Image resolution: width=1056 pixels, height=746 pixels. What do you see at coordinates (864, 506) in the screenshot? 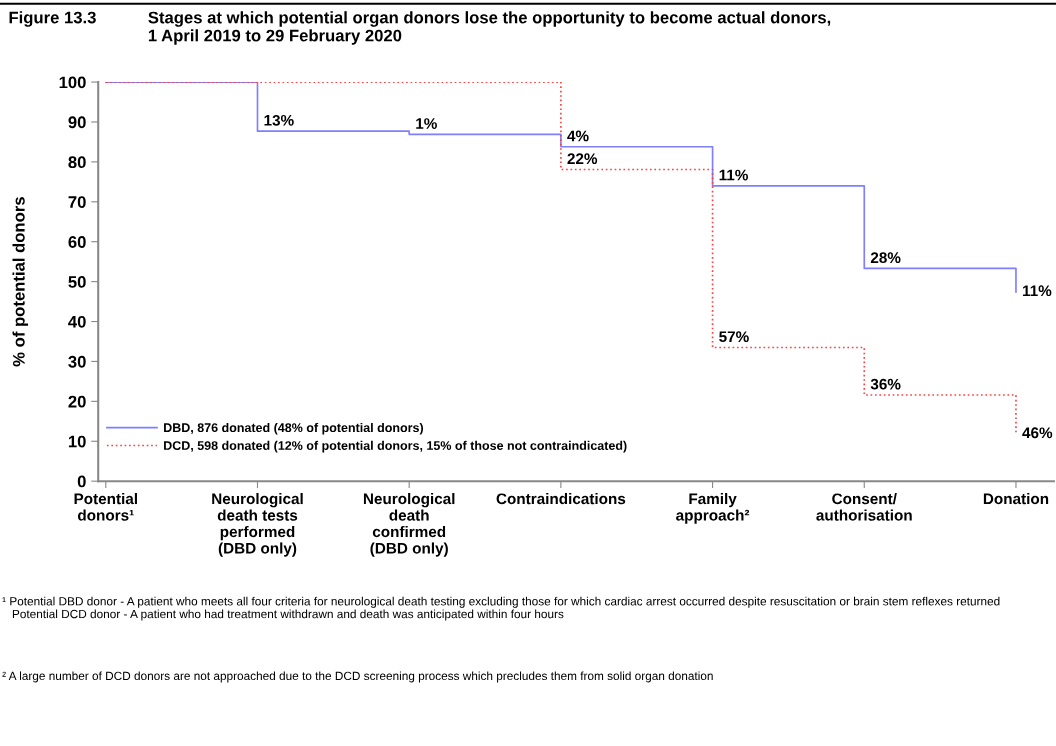
I see `x-tick-label: Consent/ authorisation` at bounding box center [864, 506].